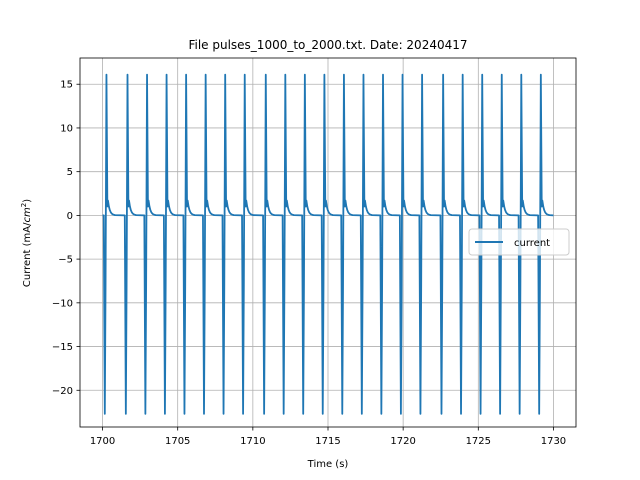  What do you see at coordinates (62, 391) in the screenshot?
I see `y-tick-label: −20` at bounding box center [62, 391].